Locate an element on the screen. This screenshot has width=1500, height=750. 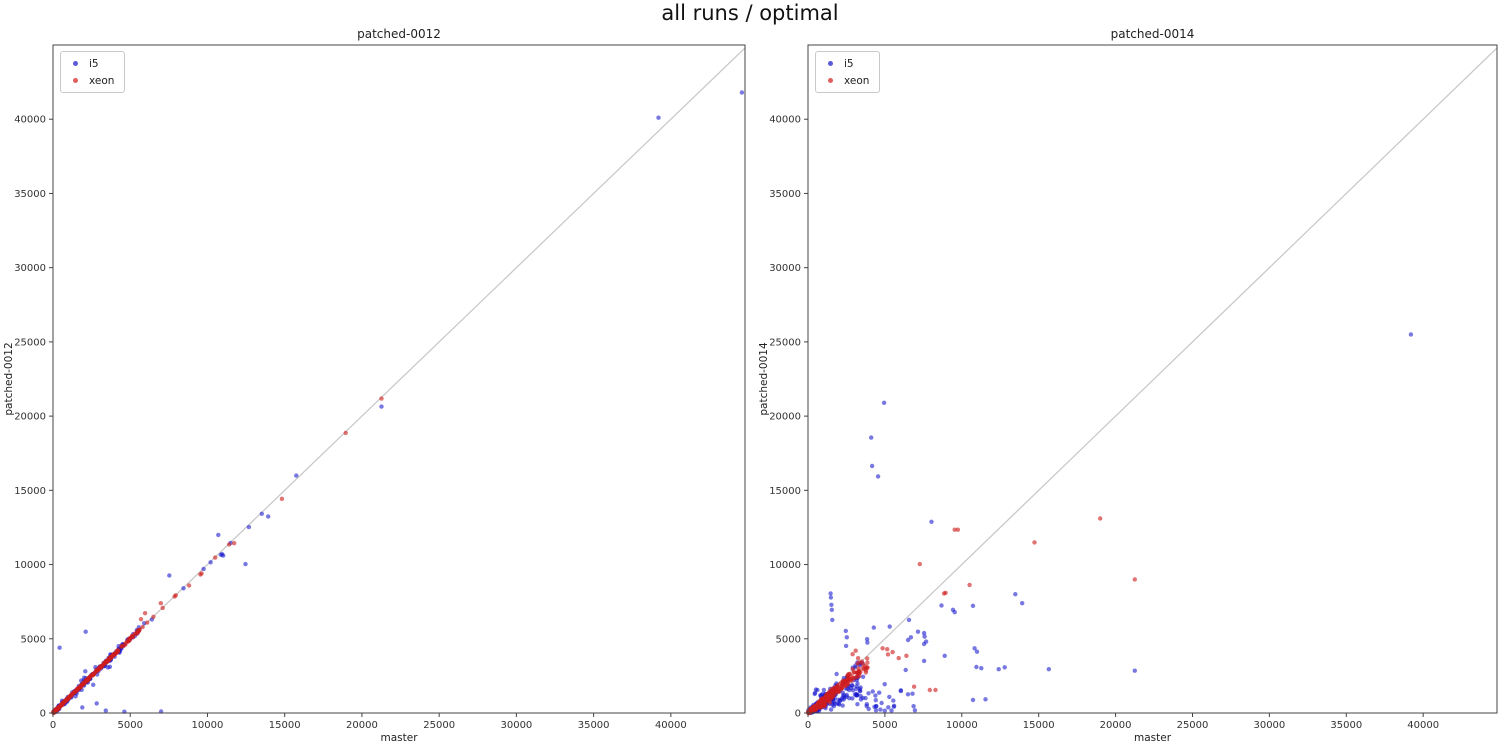
figure-title: all runs / optimal is located at coordinates (750, 13).